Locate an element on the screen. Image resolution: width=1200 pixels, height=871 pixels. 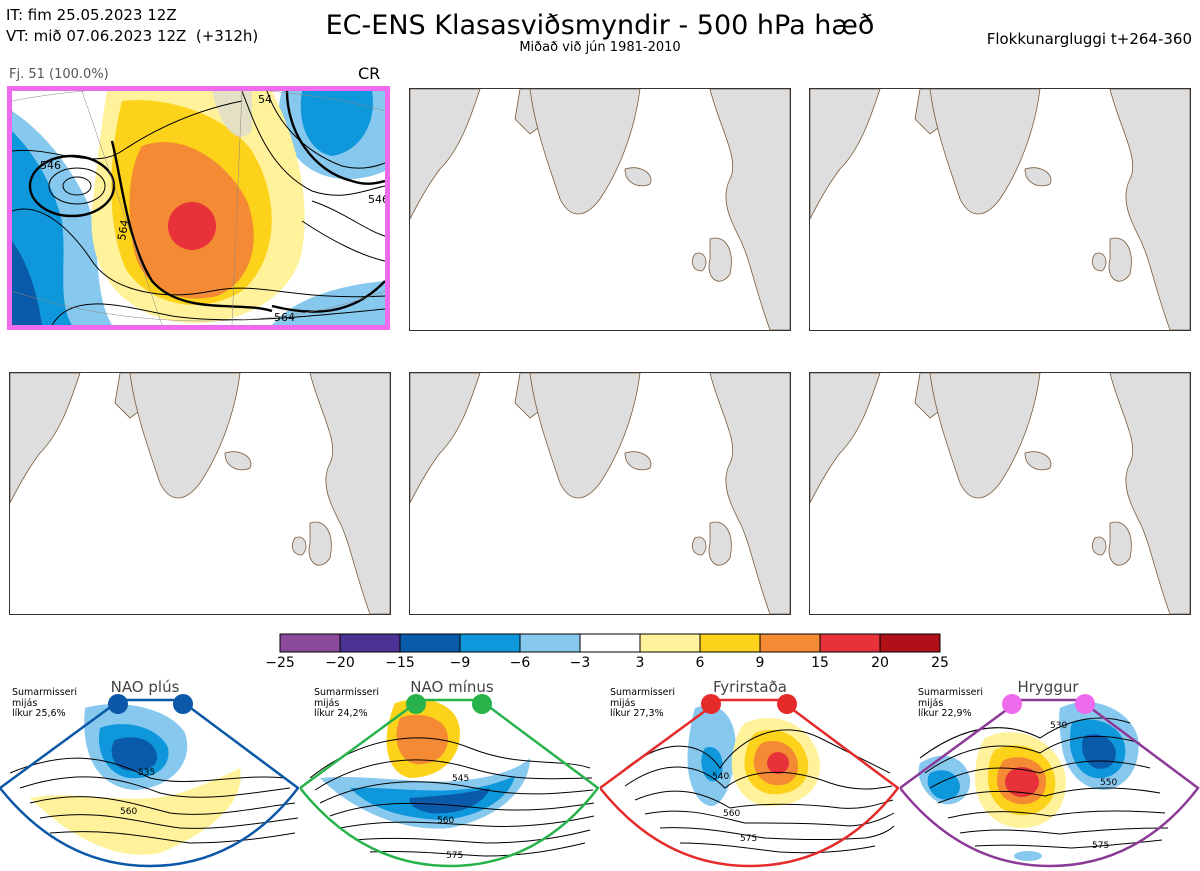
colorbar-tick-label: 3 is located at coordinates (640, 663).